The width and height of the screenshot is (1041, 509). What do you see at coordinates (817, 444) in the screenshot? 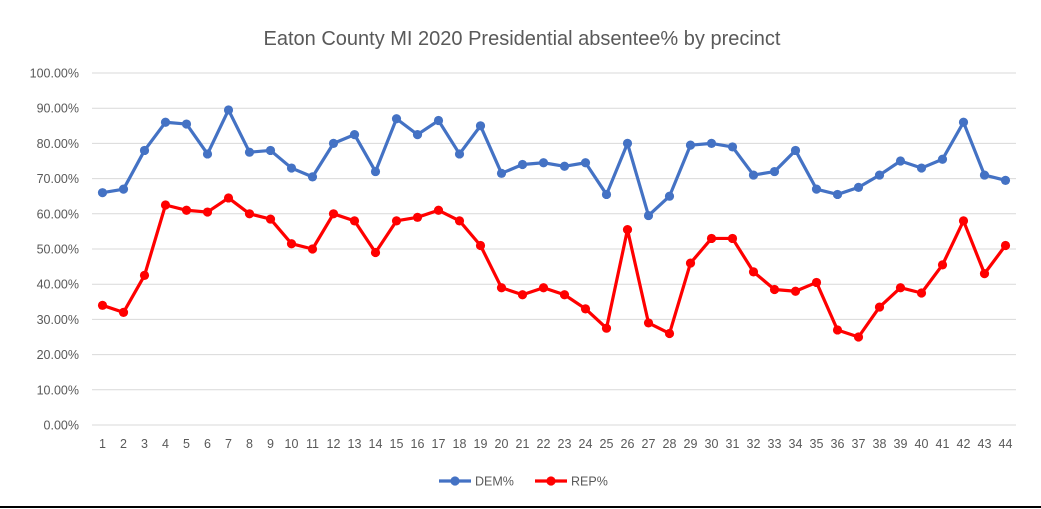
I see `x-tick-label: 35` at bounding box center [817, 444].